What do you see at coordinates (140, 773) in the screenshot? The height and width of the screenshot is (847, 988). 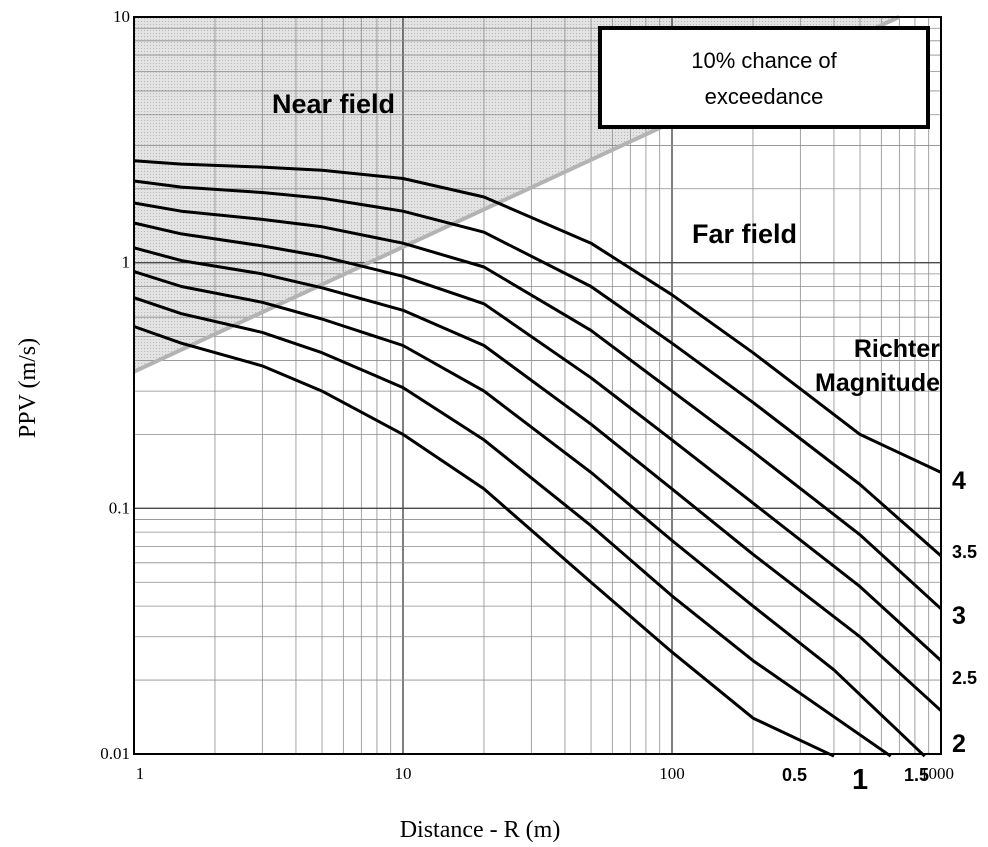 I see `x-tick-label: 1` at bounding box center [140, 773].